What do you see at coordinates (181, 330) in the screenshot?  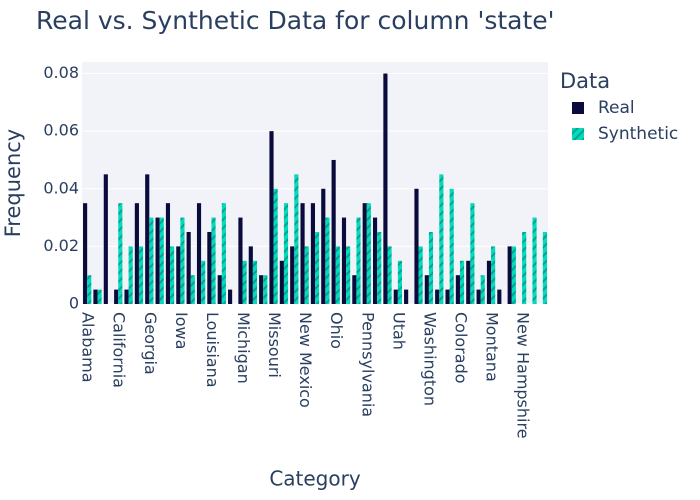 I see `x-tick-label: Iowa` at bounding box center [181, 330].